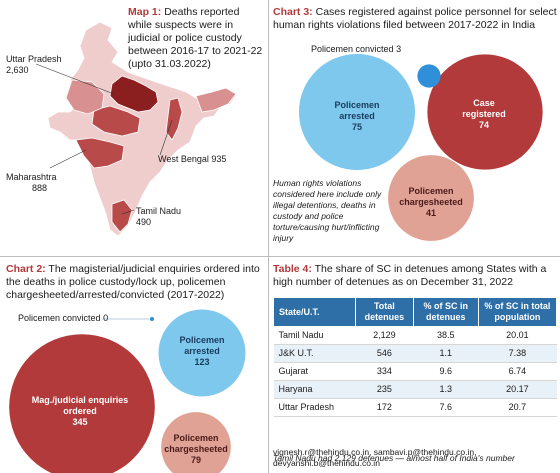  What do you see at coordinates (68, 159) in the screenshot?
I see `leader-mh` at bounding box center [68, 159].